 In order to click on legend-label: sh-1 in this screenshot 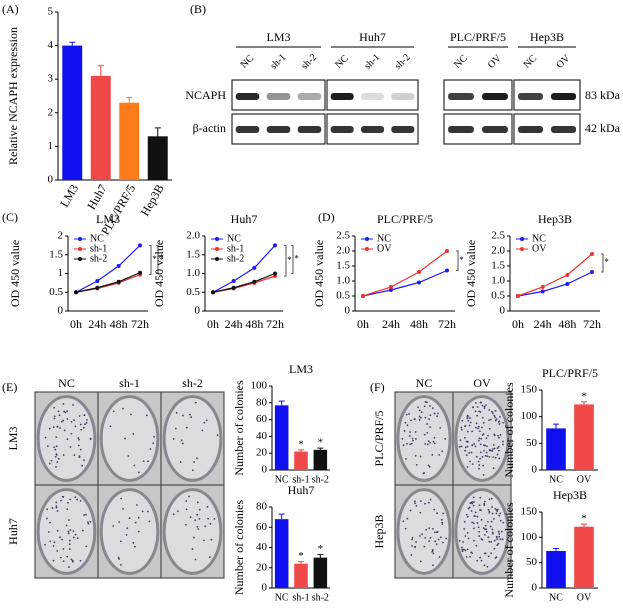, I will do `click(235, 248)`.